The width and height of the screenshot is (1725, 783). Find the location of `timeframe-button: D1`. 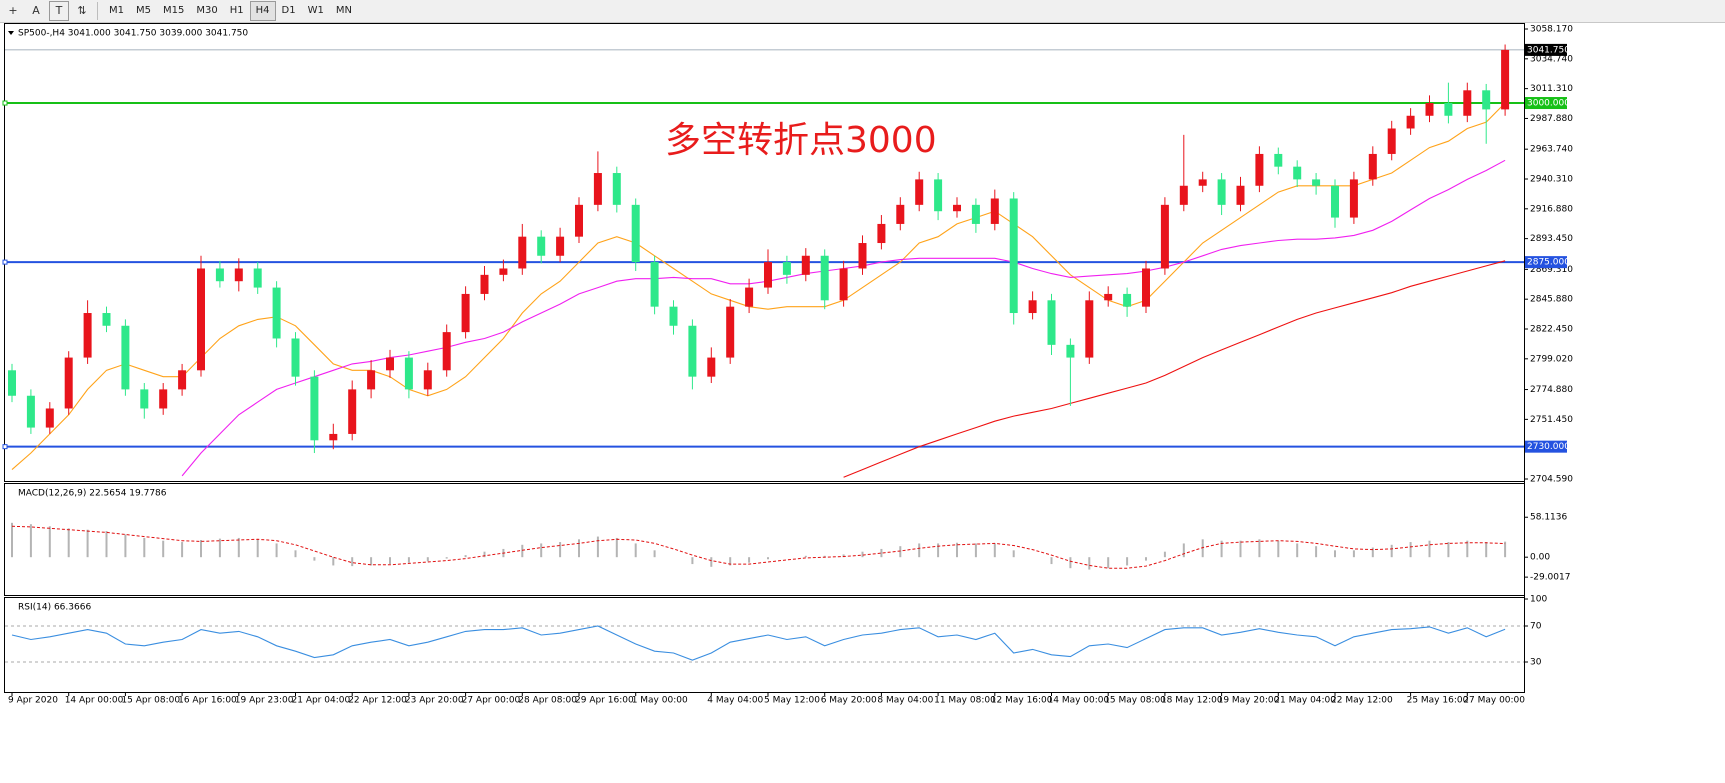

timeframe-button: D1 is located at coordinates (288, 10).